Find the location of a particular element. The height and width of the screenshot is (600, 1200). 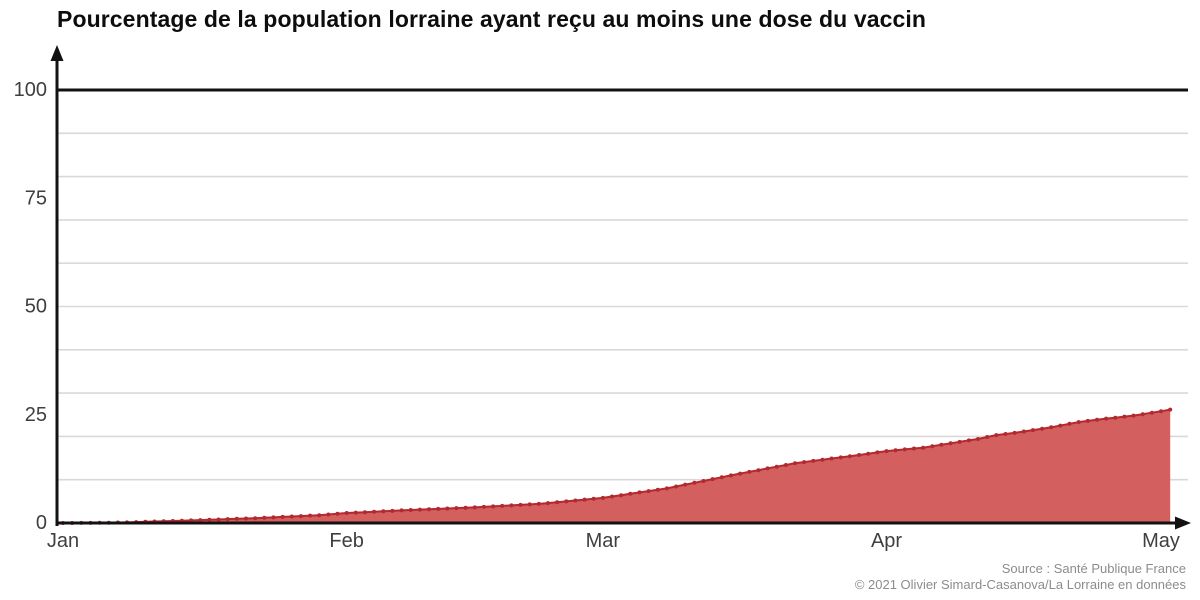

y-tick-label: 50 is located at coordinates (36, 307).